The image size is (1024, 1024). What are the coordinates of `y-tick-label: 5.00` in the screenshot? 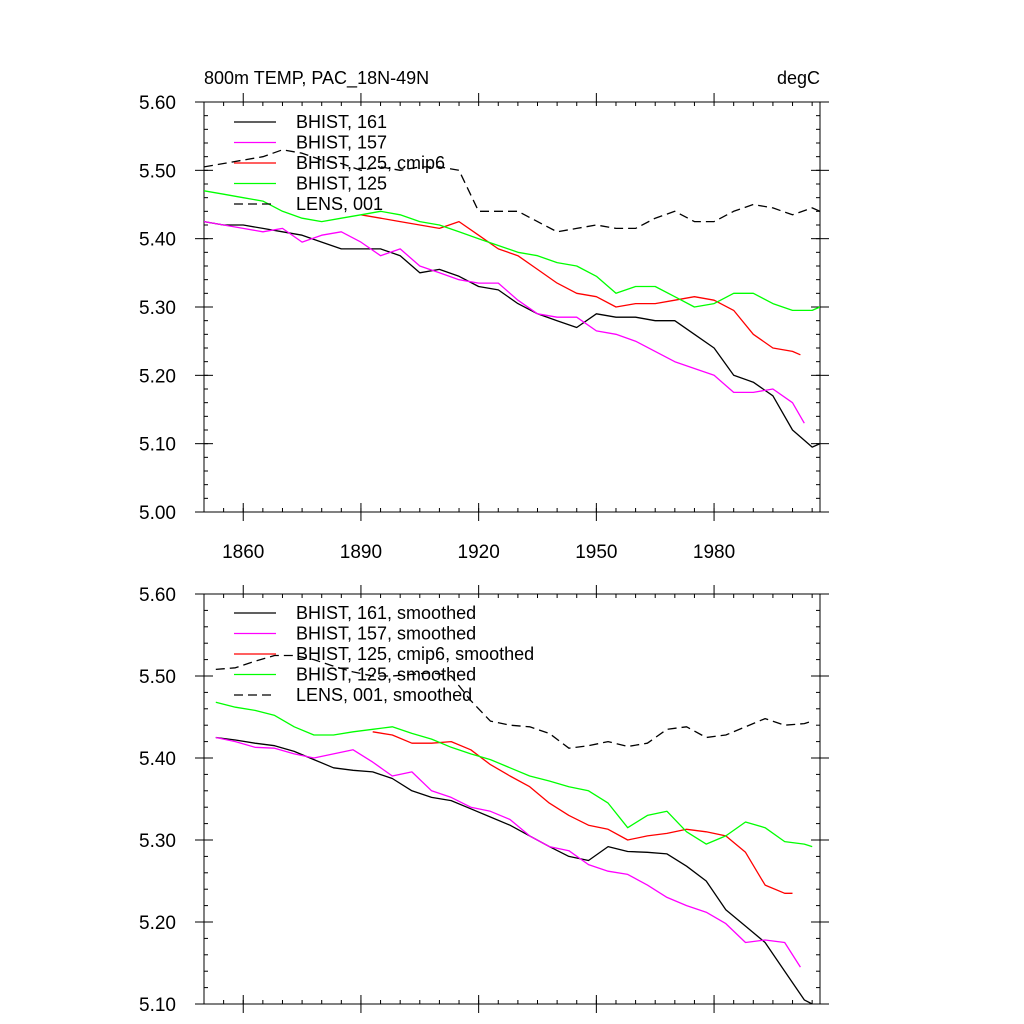 It's located at (157, 513).